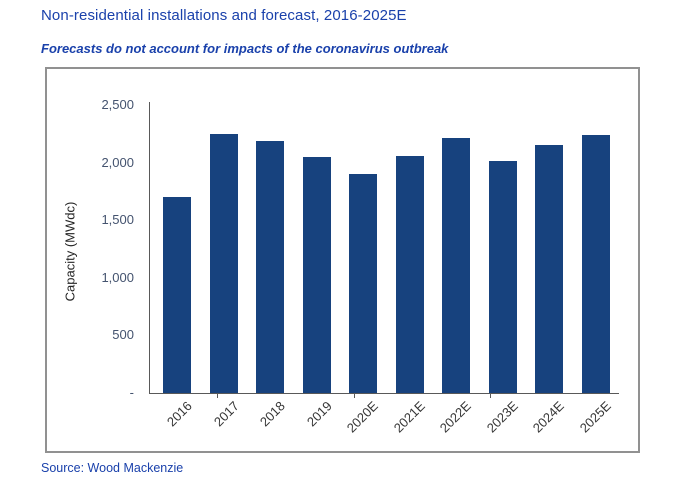  Describe the element at coordinates (123, 335) in the screenshot. I see `y-tick-label: 500` at that location.